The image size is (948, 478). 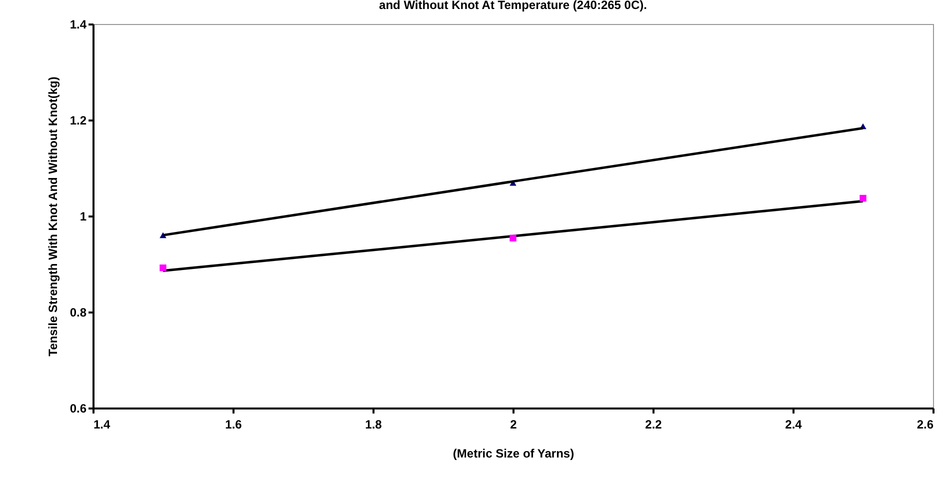 I want to click on y-tick-label: 1.4, so click(x=78, y=25).